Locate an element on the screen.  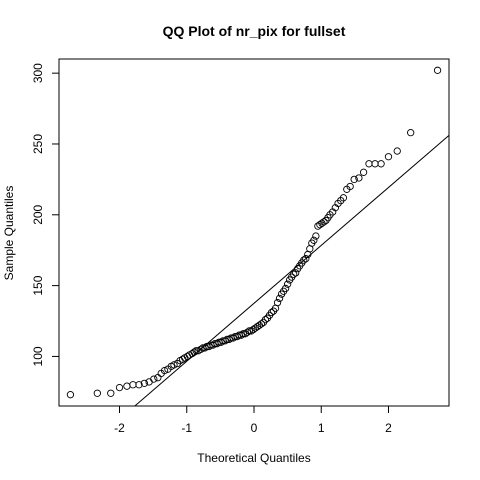
x-tick-label: -1 is located at coordinates (186, 428).